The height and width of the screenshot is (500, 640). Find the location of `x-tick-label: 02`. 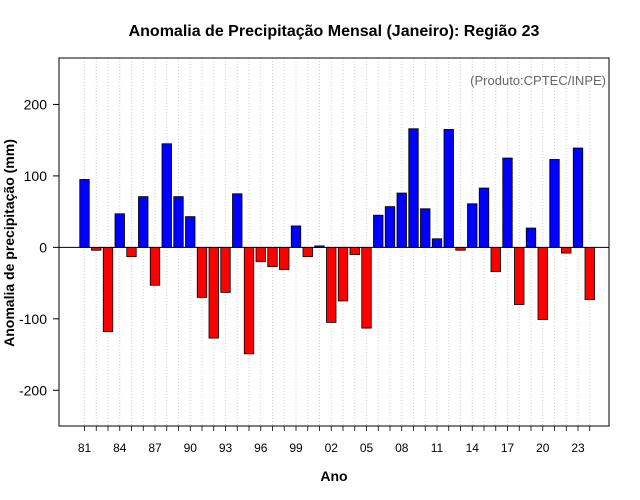

x-tick-label: 02 is located at coordinates (332, 448).